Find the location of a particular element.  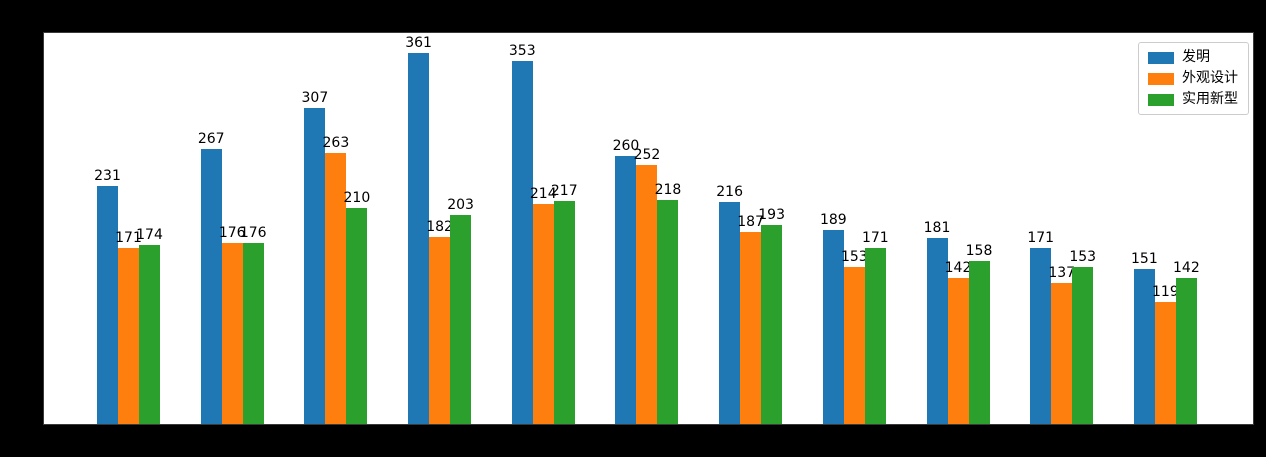

bar-series-0: 231 is located at coordinates (107, 296).